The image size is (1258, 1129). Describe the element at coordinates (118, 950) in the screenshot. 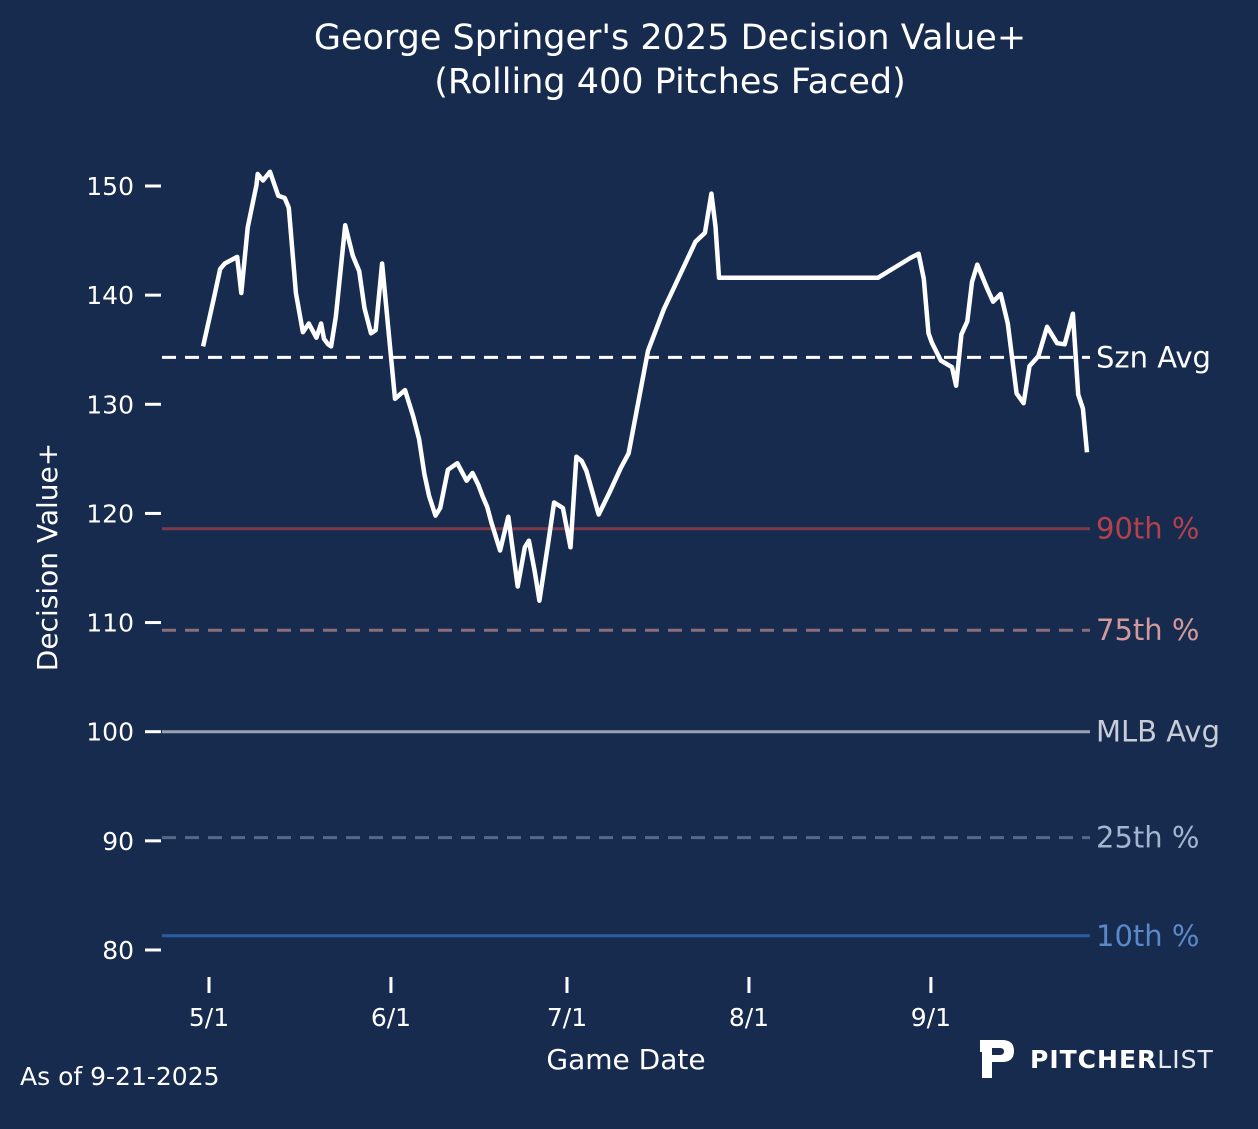

I see `y-tick-label: 80` at that location.